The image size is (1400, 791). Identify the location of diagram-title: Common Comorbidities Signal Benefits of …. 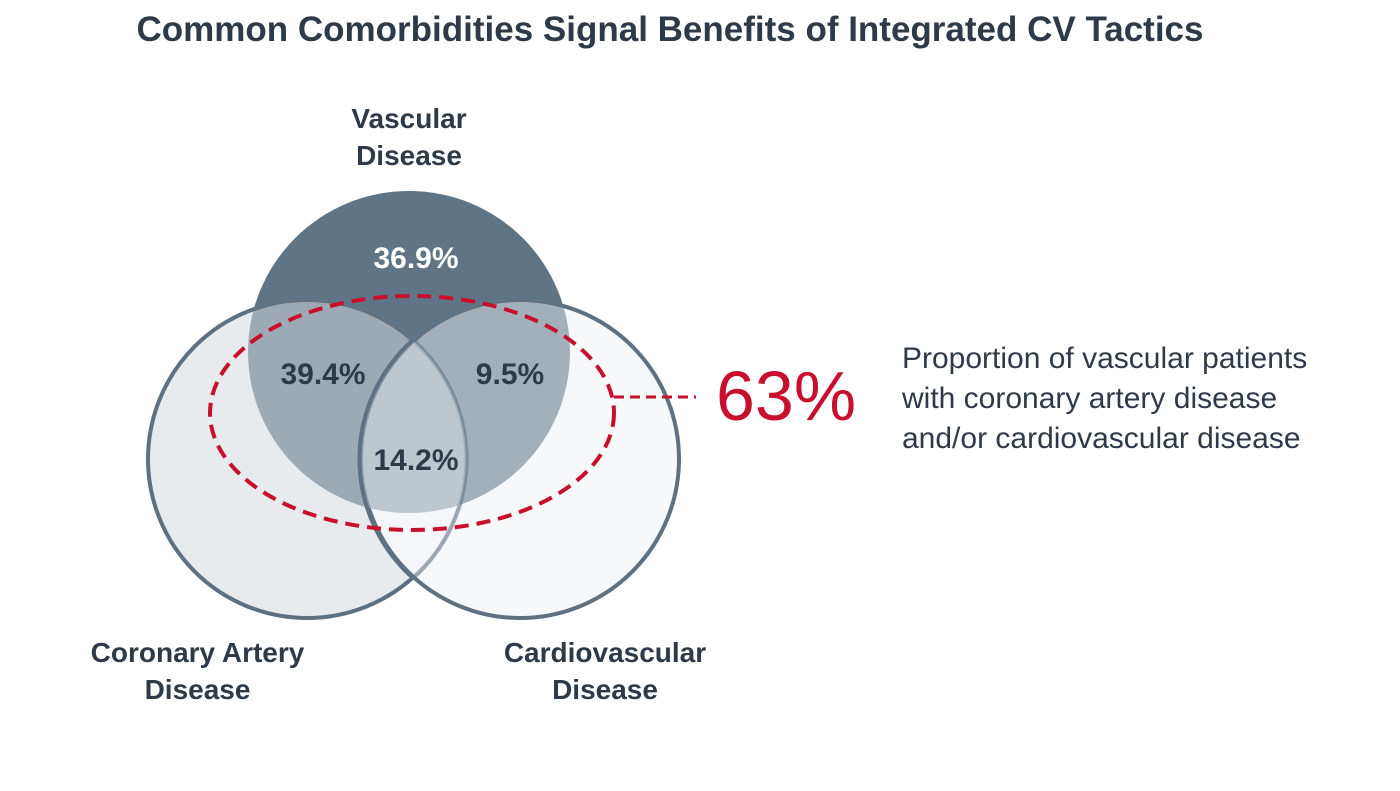
(670, 29).